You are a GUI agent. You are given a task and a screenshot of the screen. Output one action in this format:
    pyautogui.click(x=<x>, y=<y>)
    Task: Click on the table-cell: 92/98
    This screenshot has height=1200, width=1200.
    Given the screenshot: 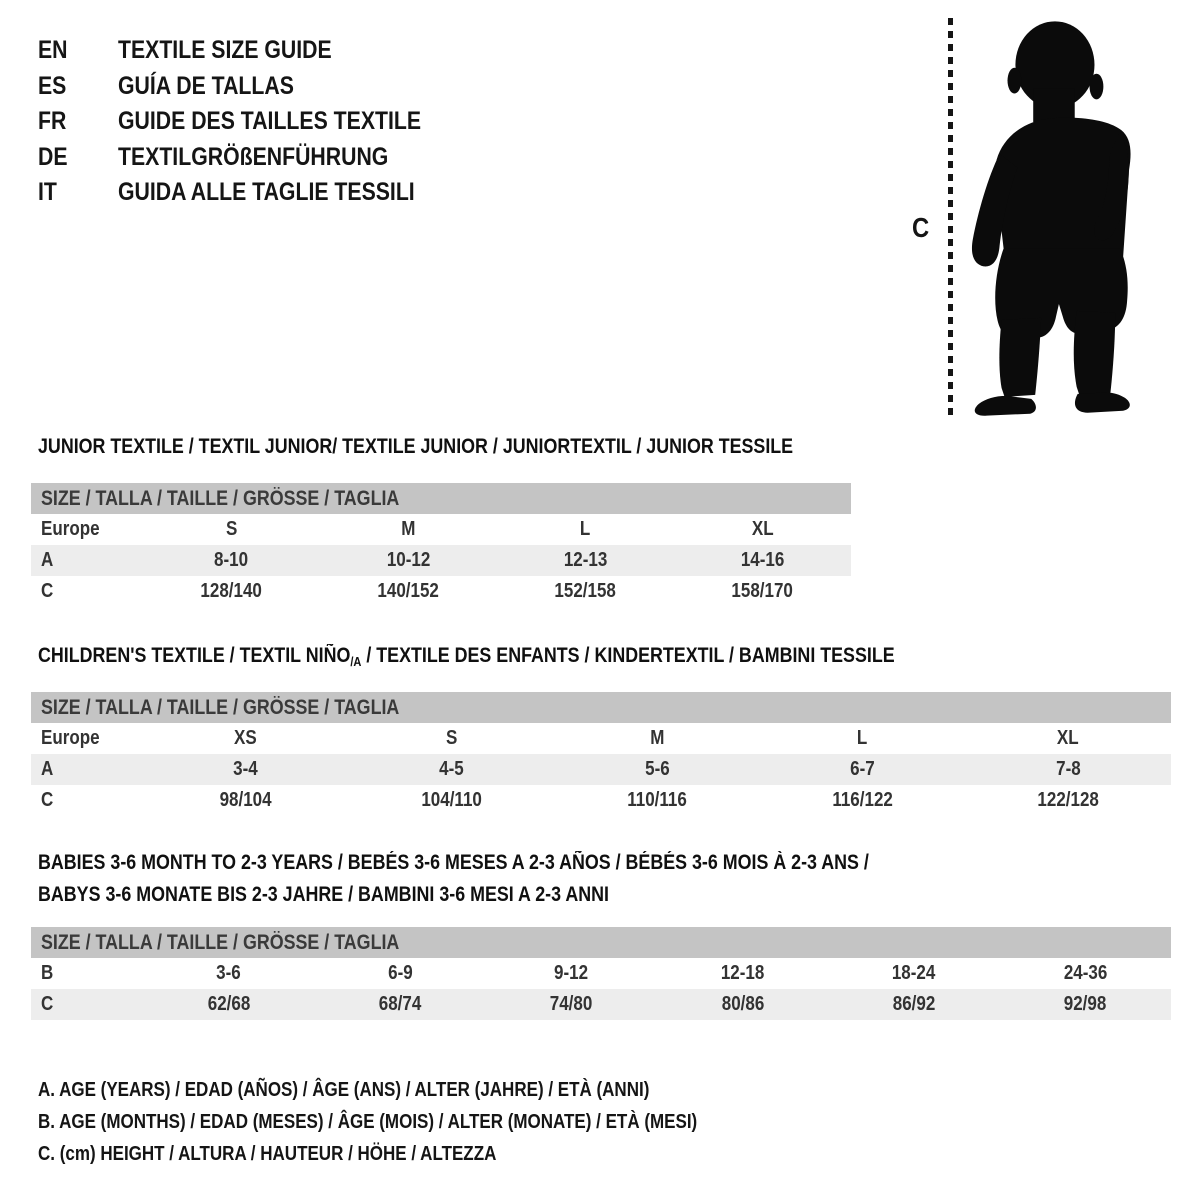 What is the action you would take?
    pyautogui.click(x=1085, y=1004)
    